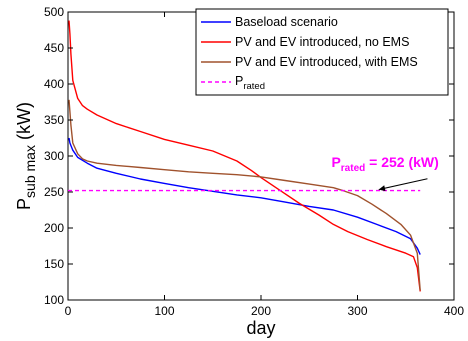  I want to click on legend-label-rated: Prated, so click(250, 83).